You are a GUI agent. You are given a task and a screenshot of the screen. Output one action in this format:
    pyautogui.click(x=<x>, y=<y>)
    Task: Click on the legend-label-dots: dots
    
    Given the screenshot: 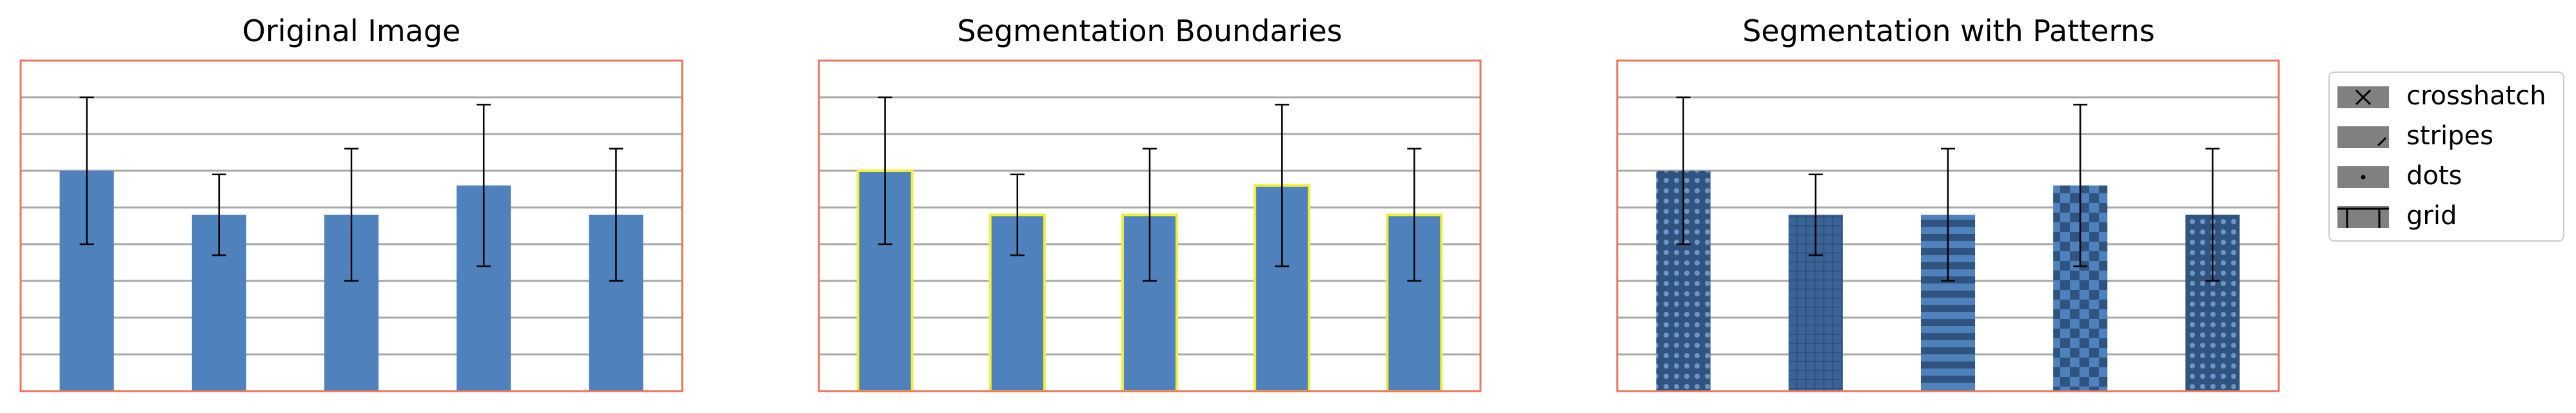 What is the action you would take?
    pyautogui.click(x=2434, y=176)
    